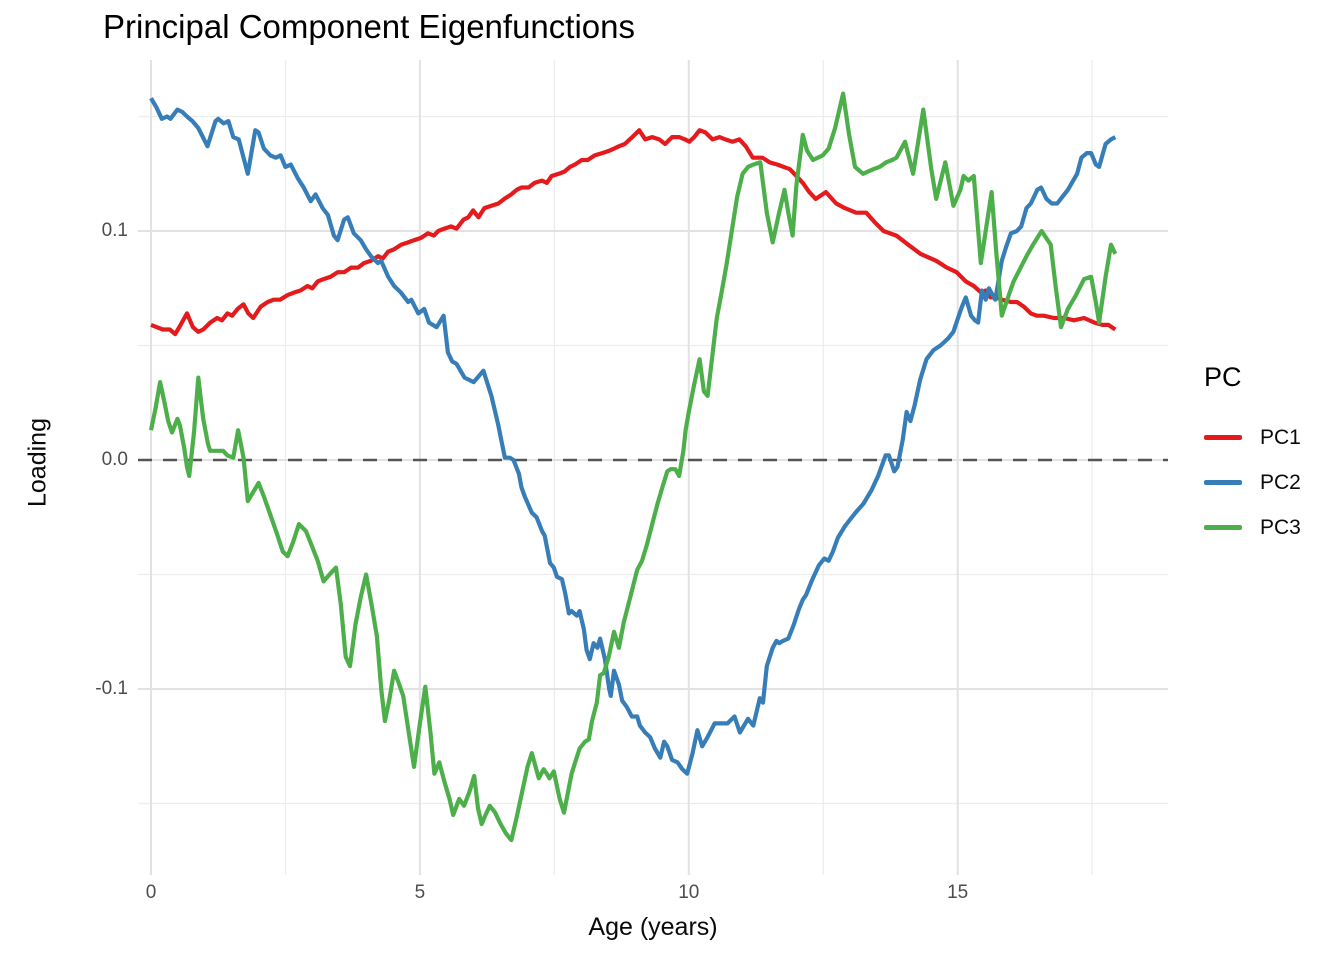 Image resolution: width=1344 pixels, height=960 pixels. Describe the element at coordinates (114, 459) in the screenshot. I see `y-tick-label: 0.0` at that location.